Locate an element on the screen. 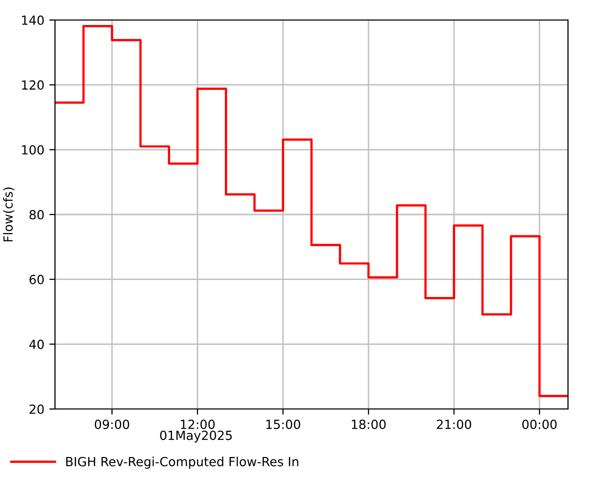 This screenshot has height=480, width=601. y-tick-label: 40 is located at coordinates (36, 345).